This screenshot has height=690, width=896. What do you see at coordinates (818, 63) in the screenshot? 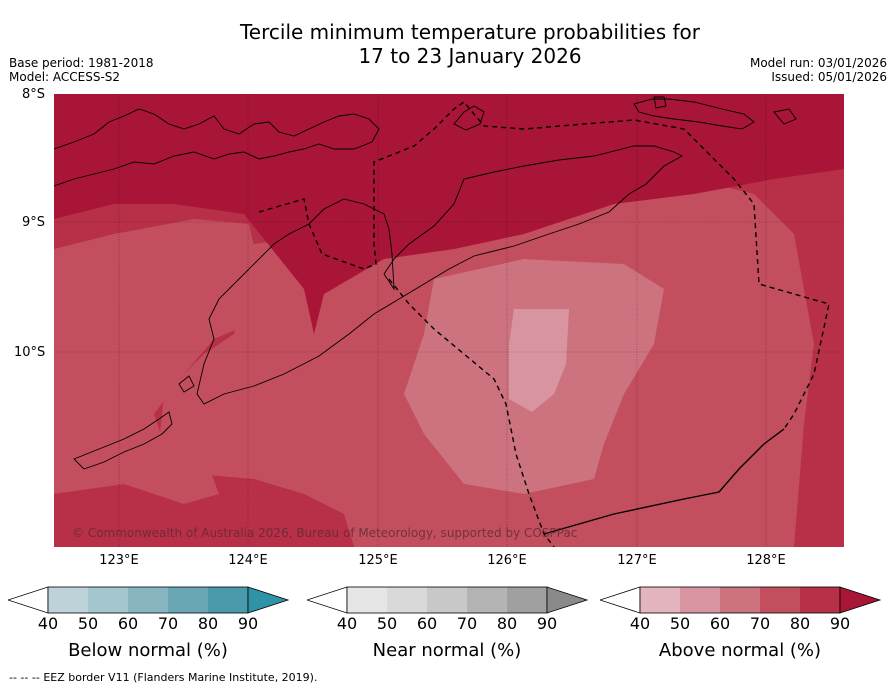
I see `model-run: Model run: 03/01/2026` at bounding box center [818, 63].